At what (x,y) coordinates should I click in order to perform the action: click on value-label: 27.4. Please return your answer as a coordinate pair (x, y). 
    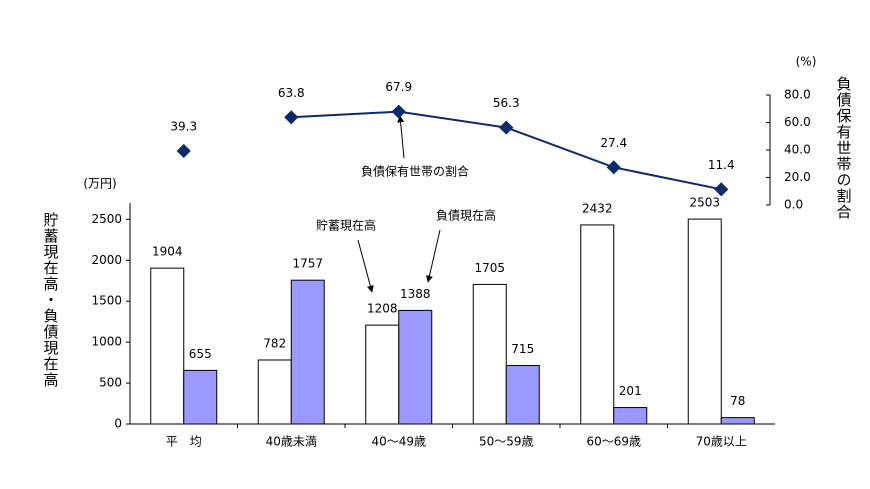
    Looking at the image, I should click on (613, 143).